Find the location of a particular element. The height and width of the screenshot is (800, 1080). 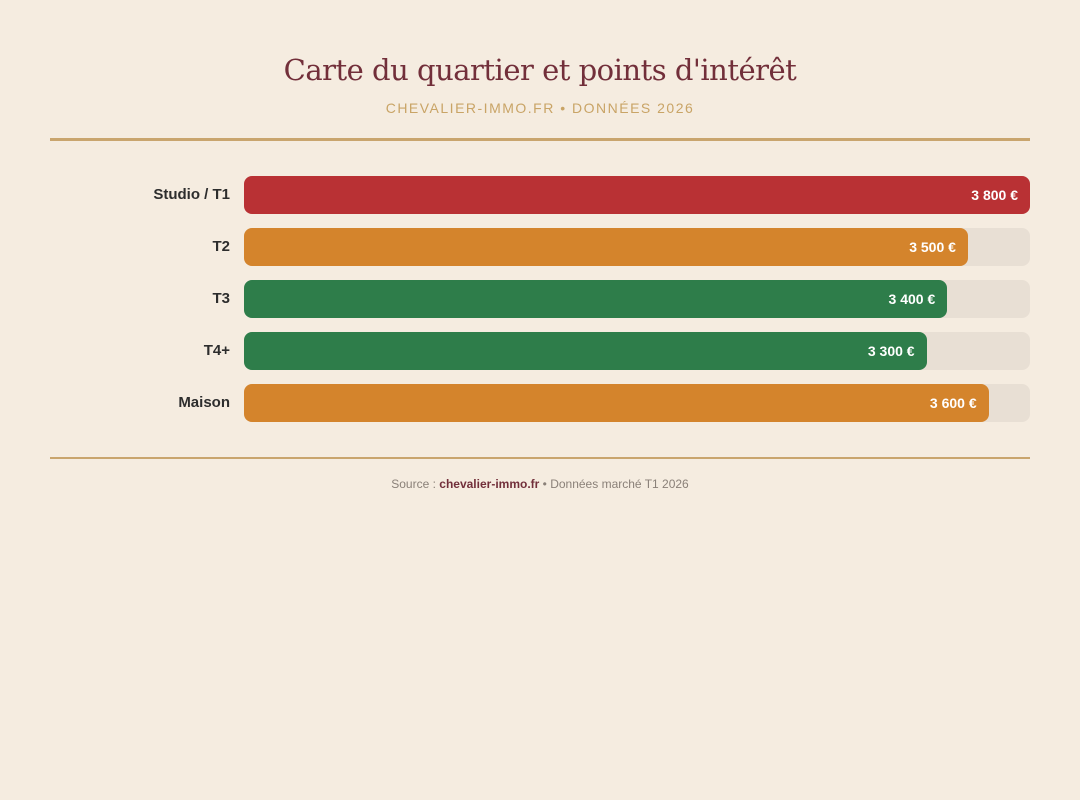

chart-row: Studio / T1 3 800 € is located at coordinates (540, 195).